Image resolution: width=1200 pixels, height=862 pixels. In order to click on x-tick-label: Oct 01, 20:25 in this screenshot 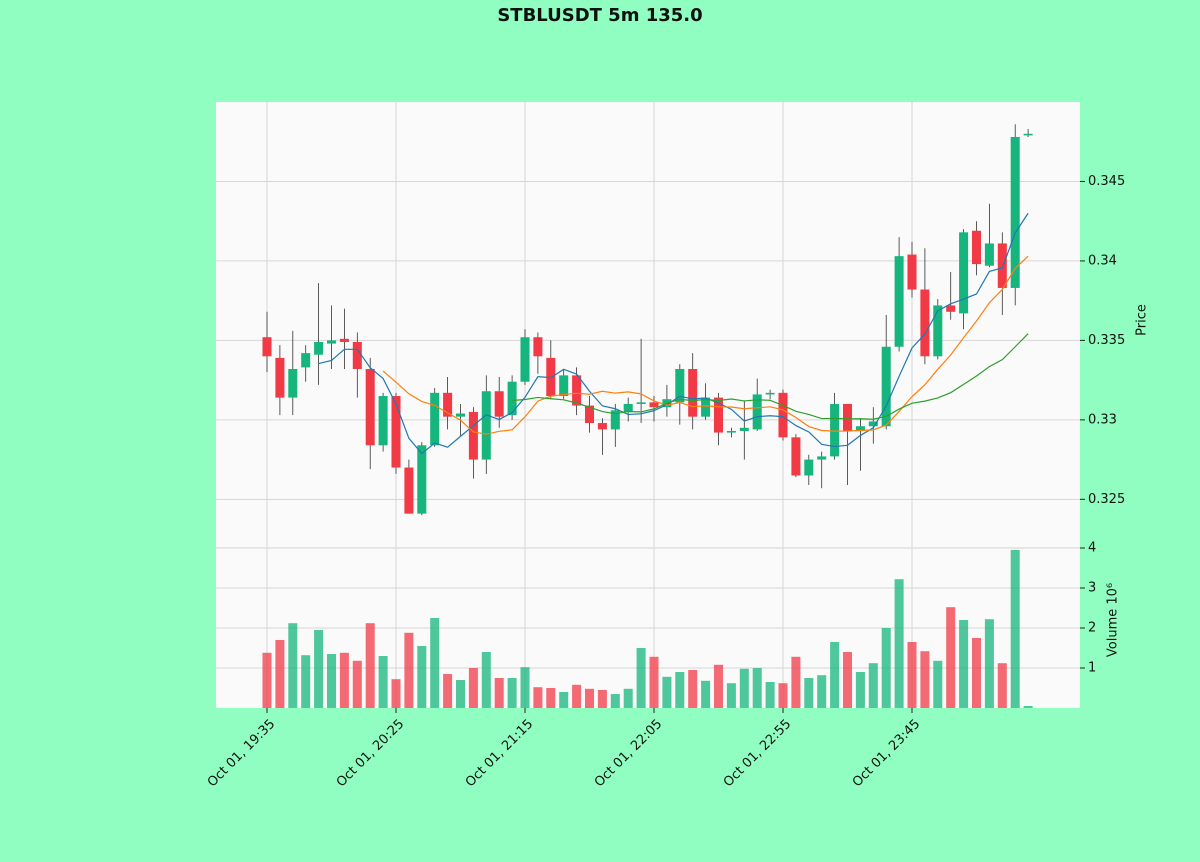, I will do `click(370, 753)`.